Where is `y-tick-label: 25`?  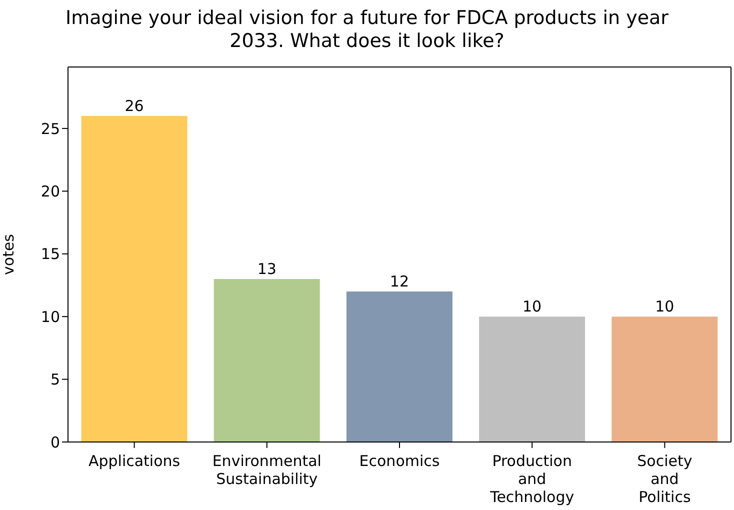
y-tick-label: 25 is located at coordinates (50, 129).